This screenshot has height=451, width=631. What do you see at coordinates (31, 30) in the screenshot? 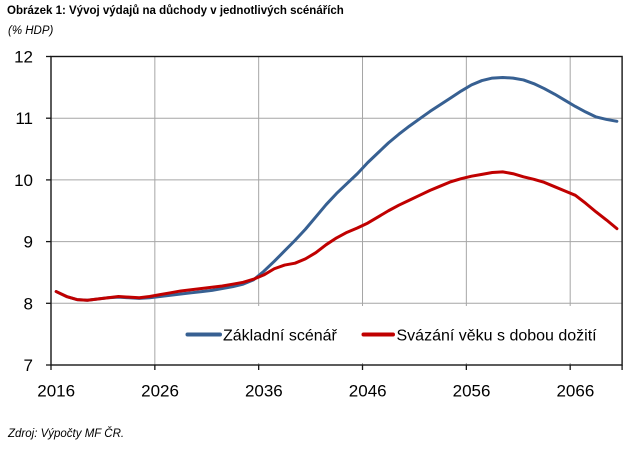
I see `figure-subtitle: (% HDP)` at bounding box center [31, 30].